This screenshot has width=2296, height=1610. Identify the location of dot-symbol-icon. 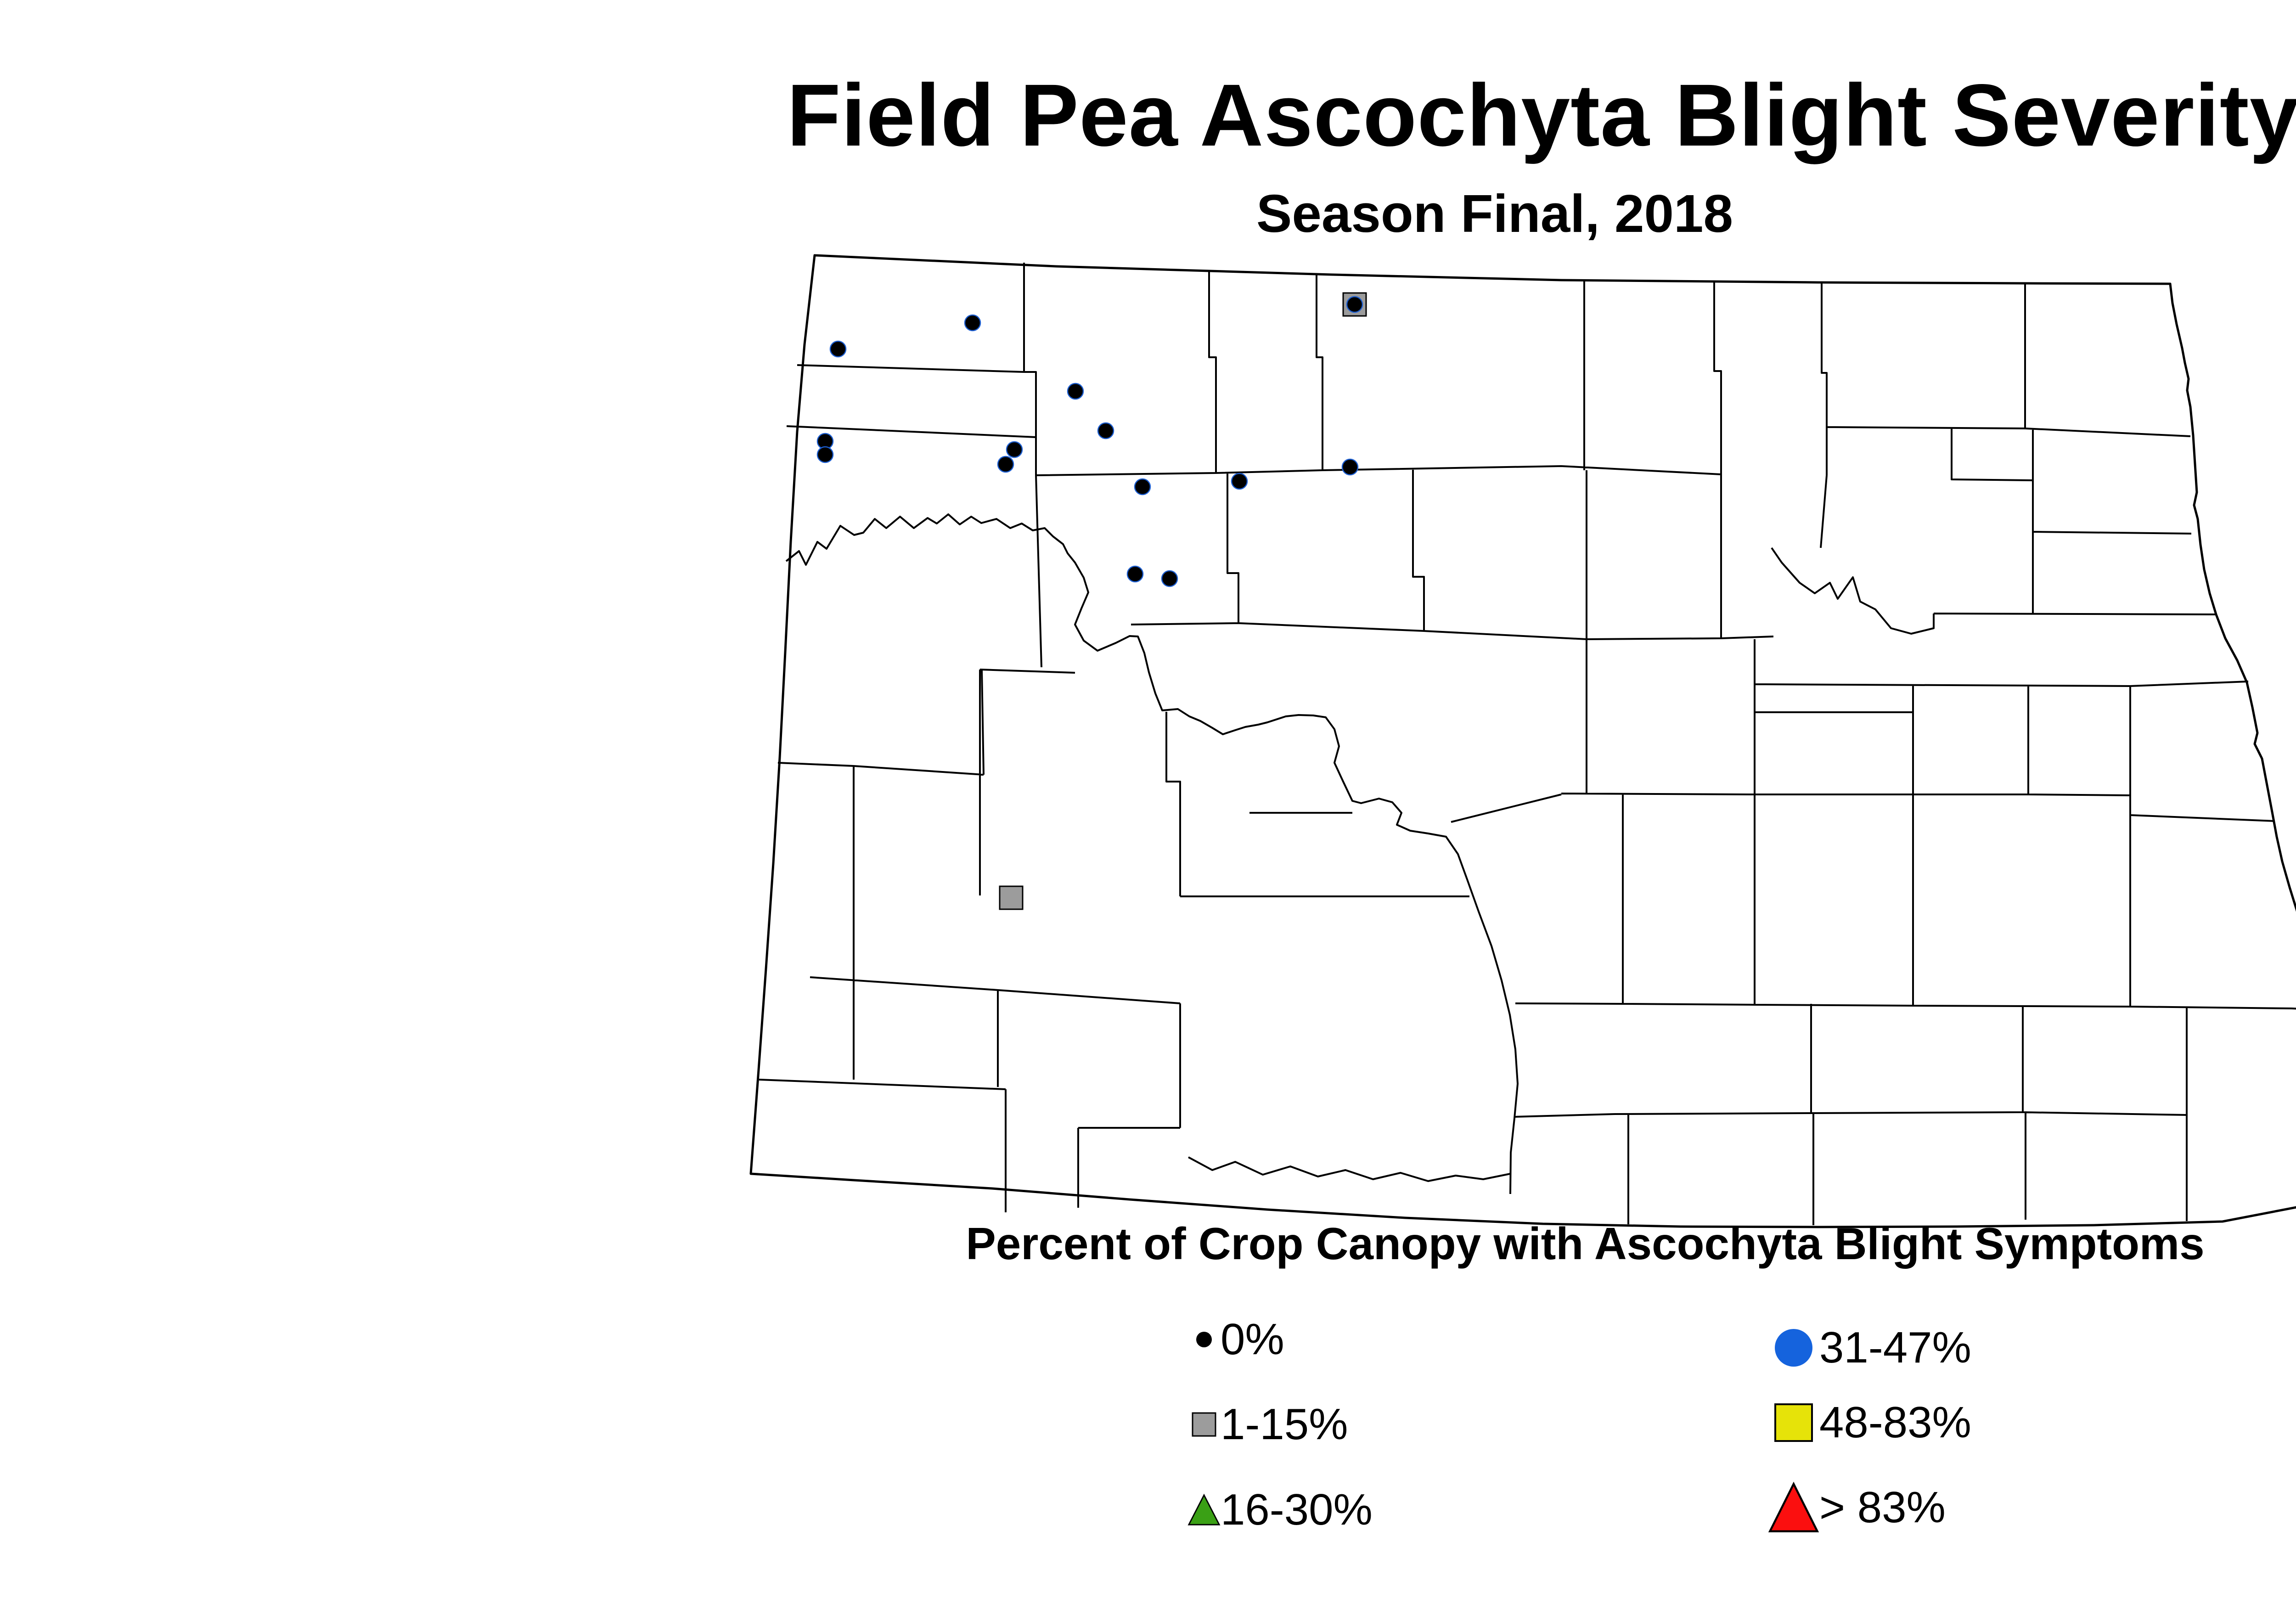
(1204, 1340).